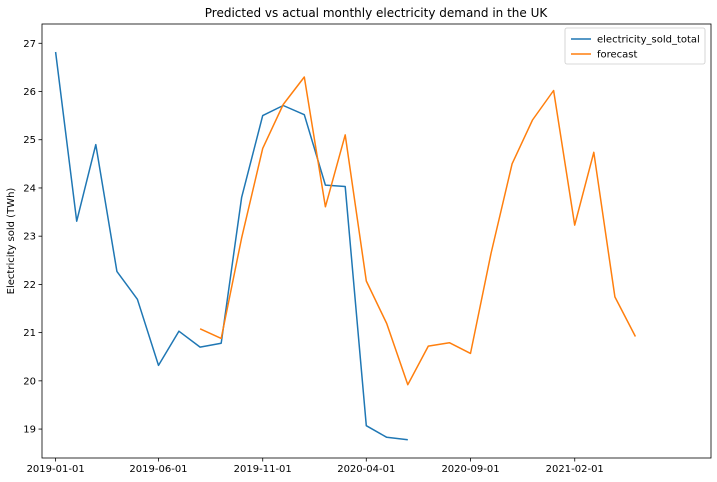 The image size is (717, 482). Describe the element at coordinates (29, 285) in the screenshot. I see `y-tick-label: 22` at that location.